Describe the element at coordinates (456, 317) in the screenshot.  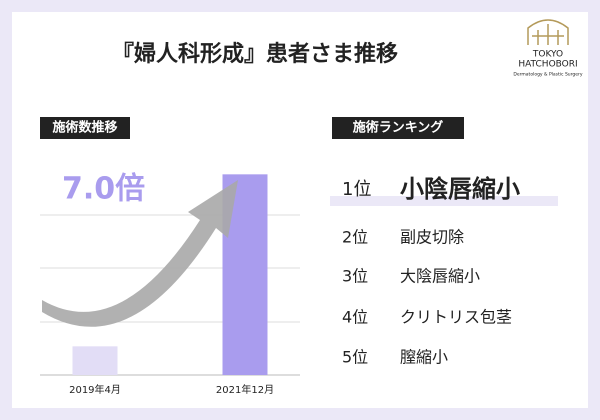
I see `procedure-name: クリトリス包茎` at that location.